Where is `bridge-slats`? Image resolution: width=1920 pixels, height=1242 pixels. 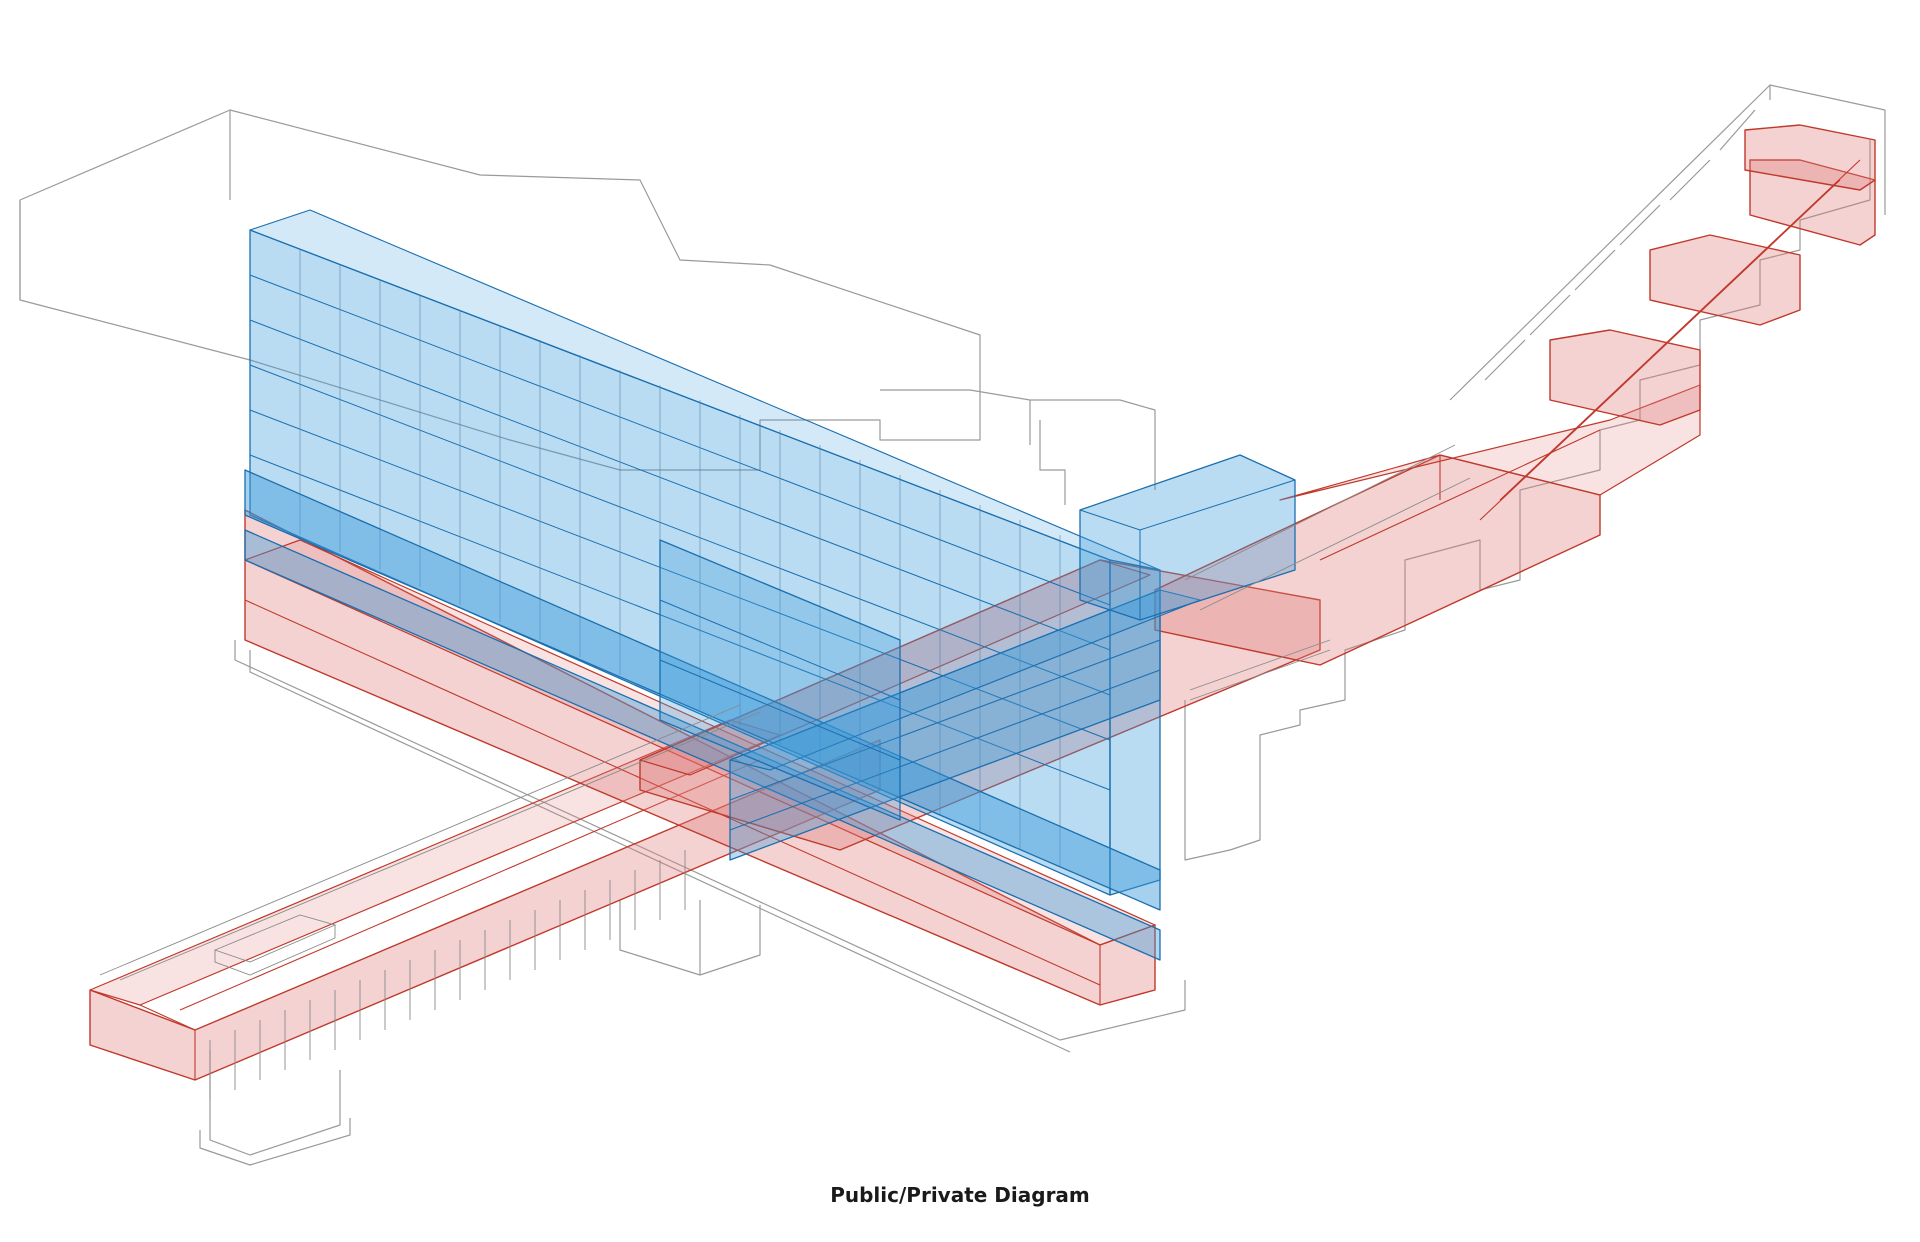
bridge-slats is located at coordinates (447, 975).